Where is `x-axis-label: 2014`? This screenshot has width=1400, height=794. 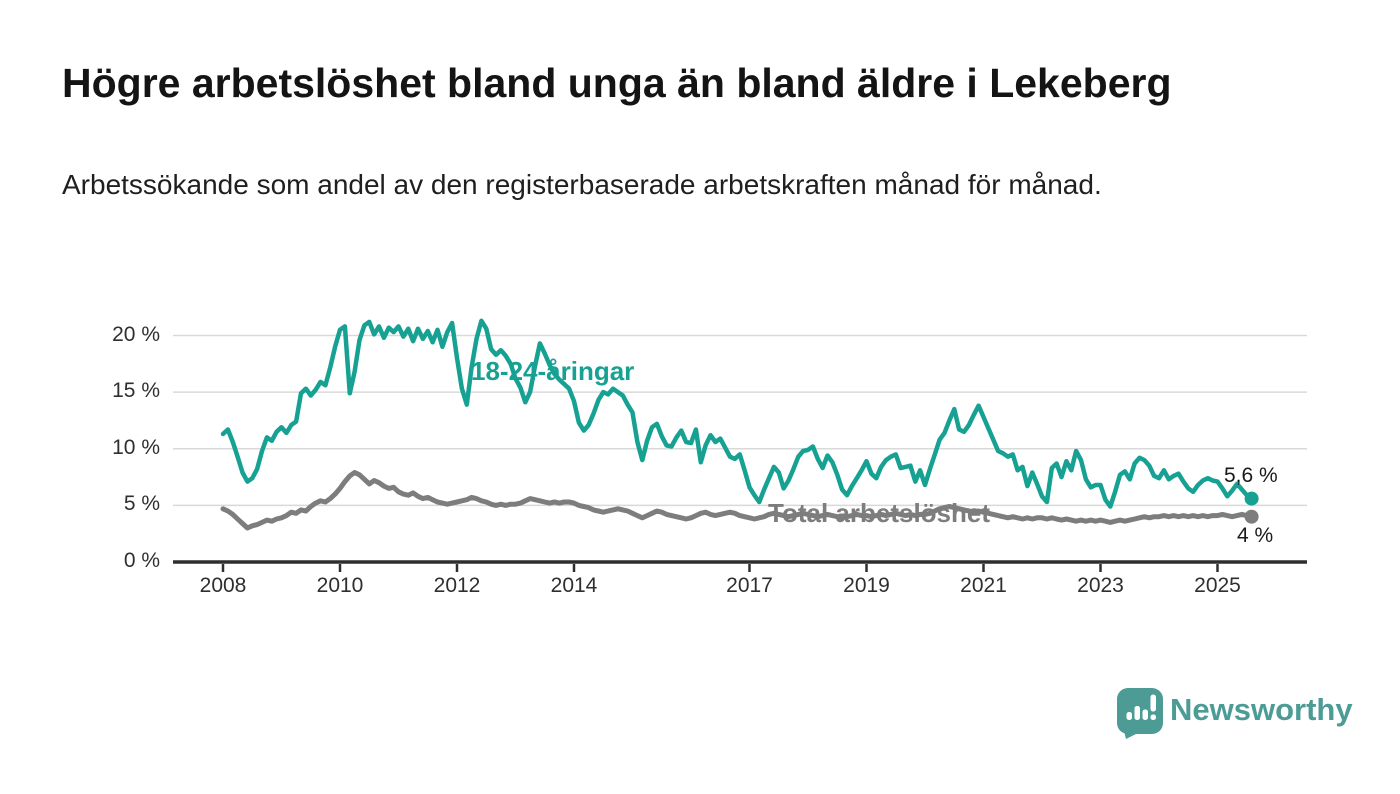
x-axis-label: 2014 is located at coordinates (574, 585).